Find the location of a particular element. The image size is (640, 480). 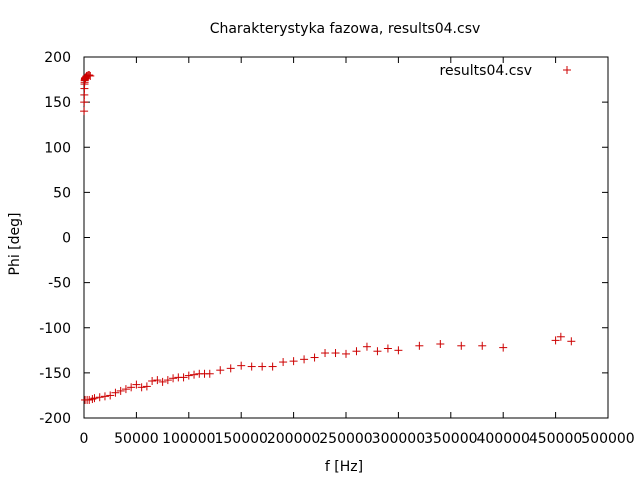

x-tick-label: 450000 is located at coordinates (555, 439).